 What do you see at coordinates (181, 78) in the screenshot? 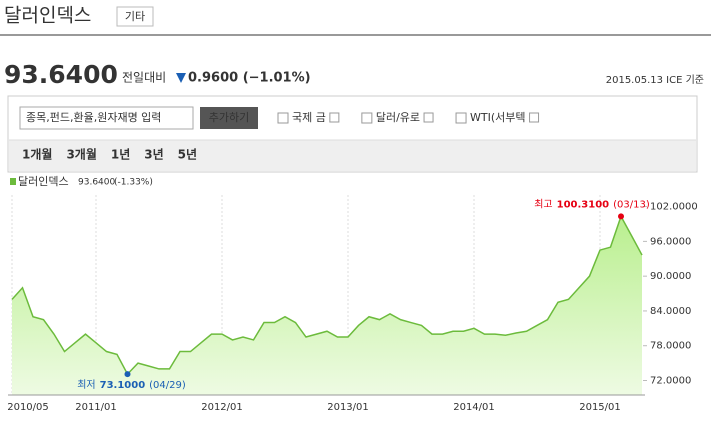
I see `down-icon` at bounding box center [181, 78].